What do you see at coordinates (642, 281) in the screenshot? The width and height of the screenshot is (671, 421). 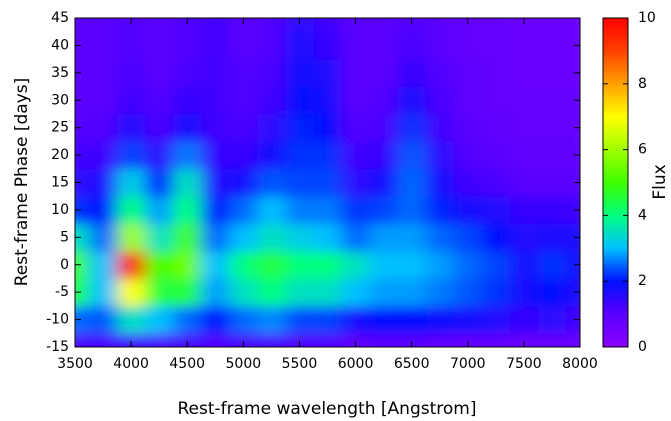 I see `colorbar-tick-label: 2` at bounding box center [642, 281].